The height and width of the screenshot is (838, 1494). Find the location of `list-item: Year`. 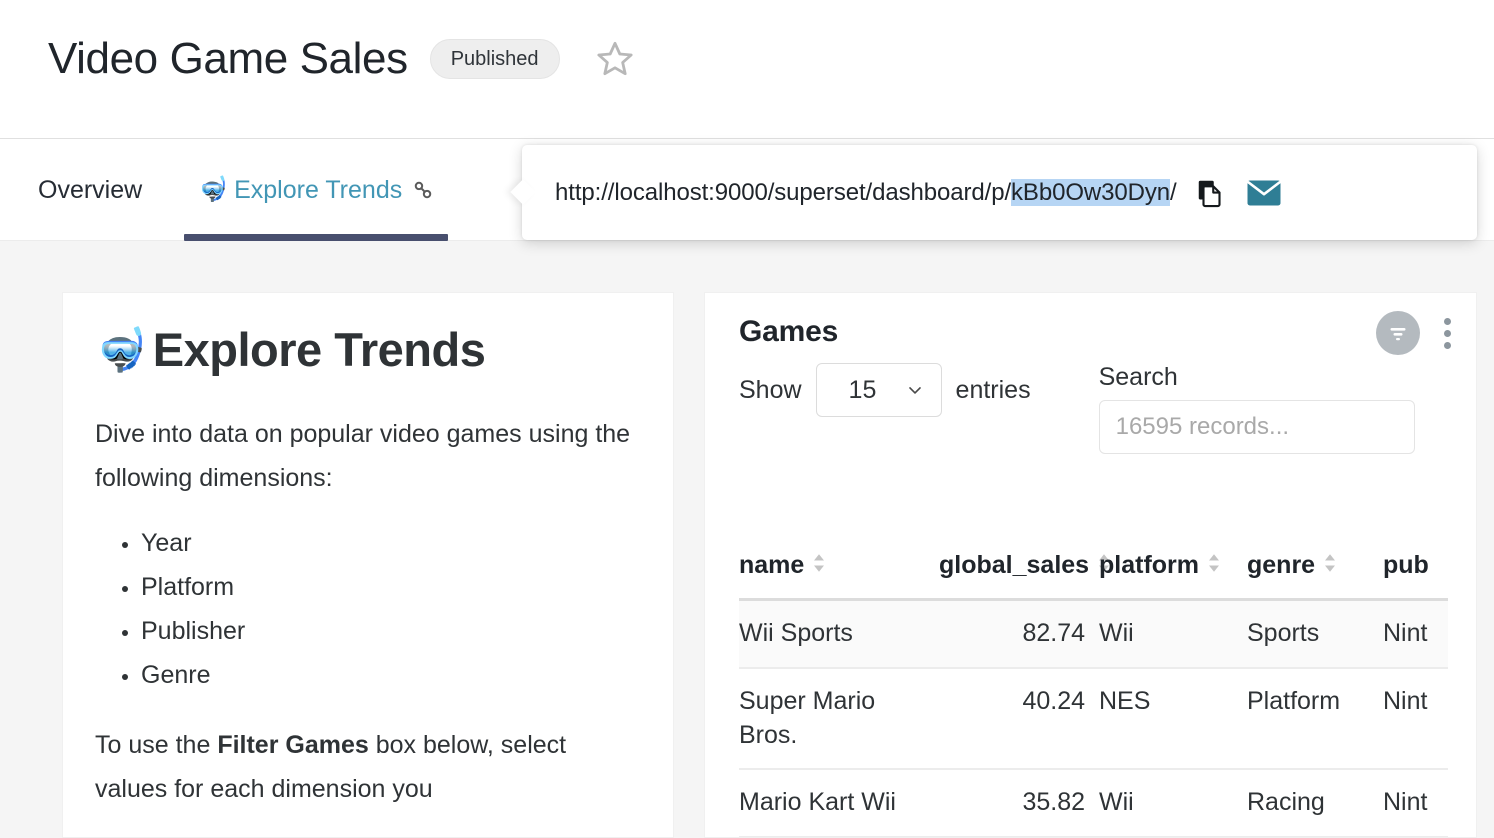

list-item: Year is located at coordinates (390, 543).